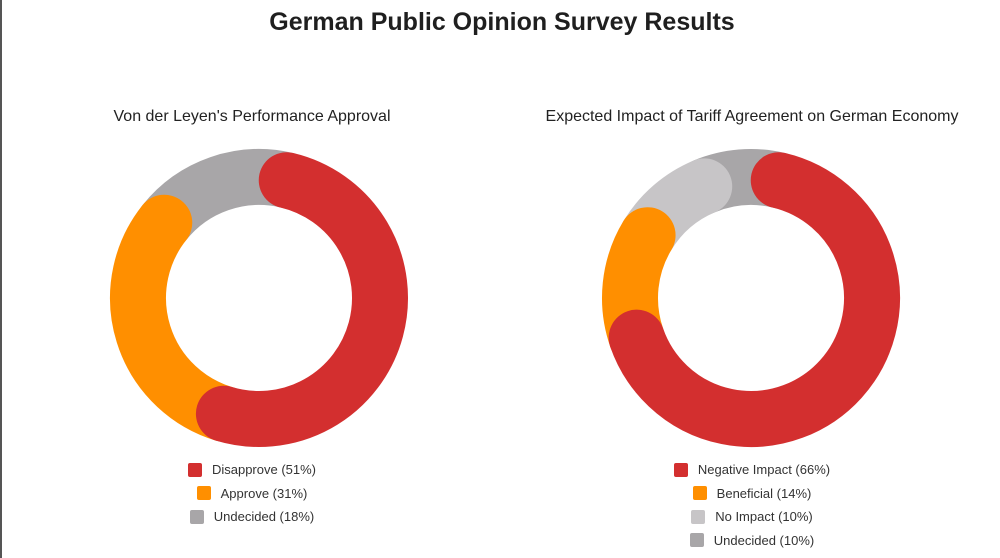  What do you see at coordinates (764, 540) in the screenshot?
I see `legend-label: Undecided (10%)` at bounding box center [764, 540].